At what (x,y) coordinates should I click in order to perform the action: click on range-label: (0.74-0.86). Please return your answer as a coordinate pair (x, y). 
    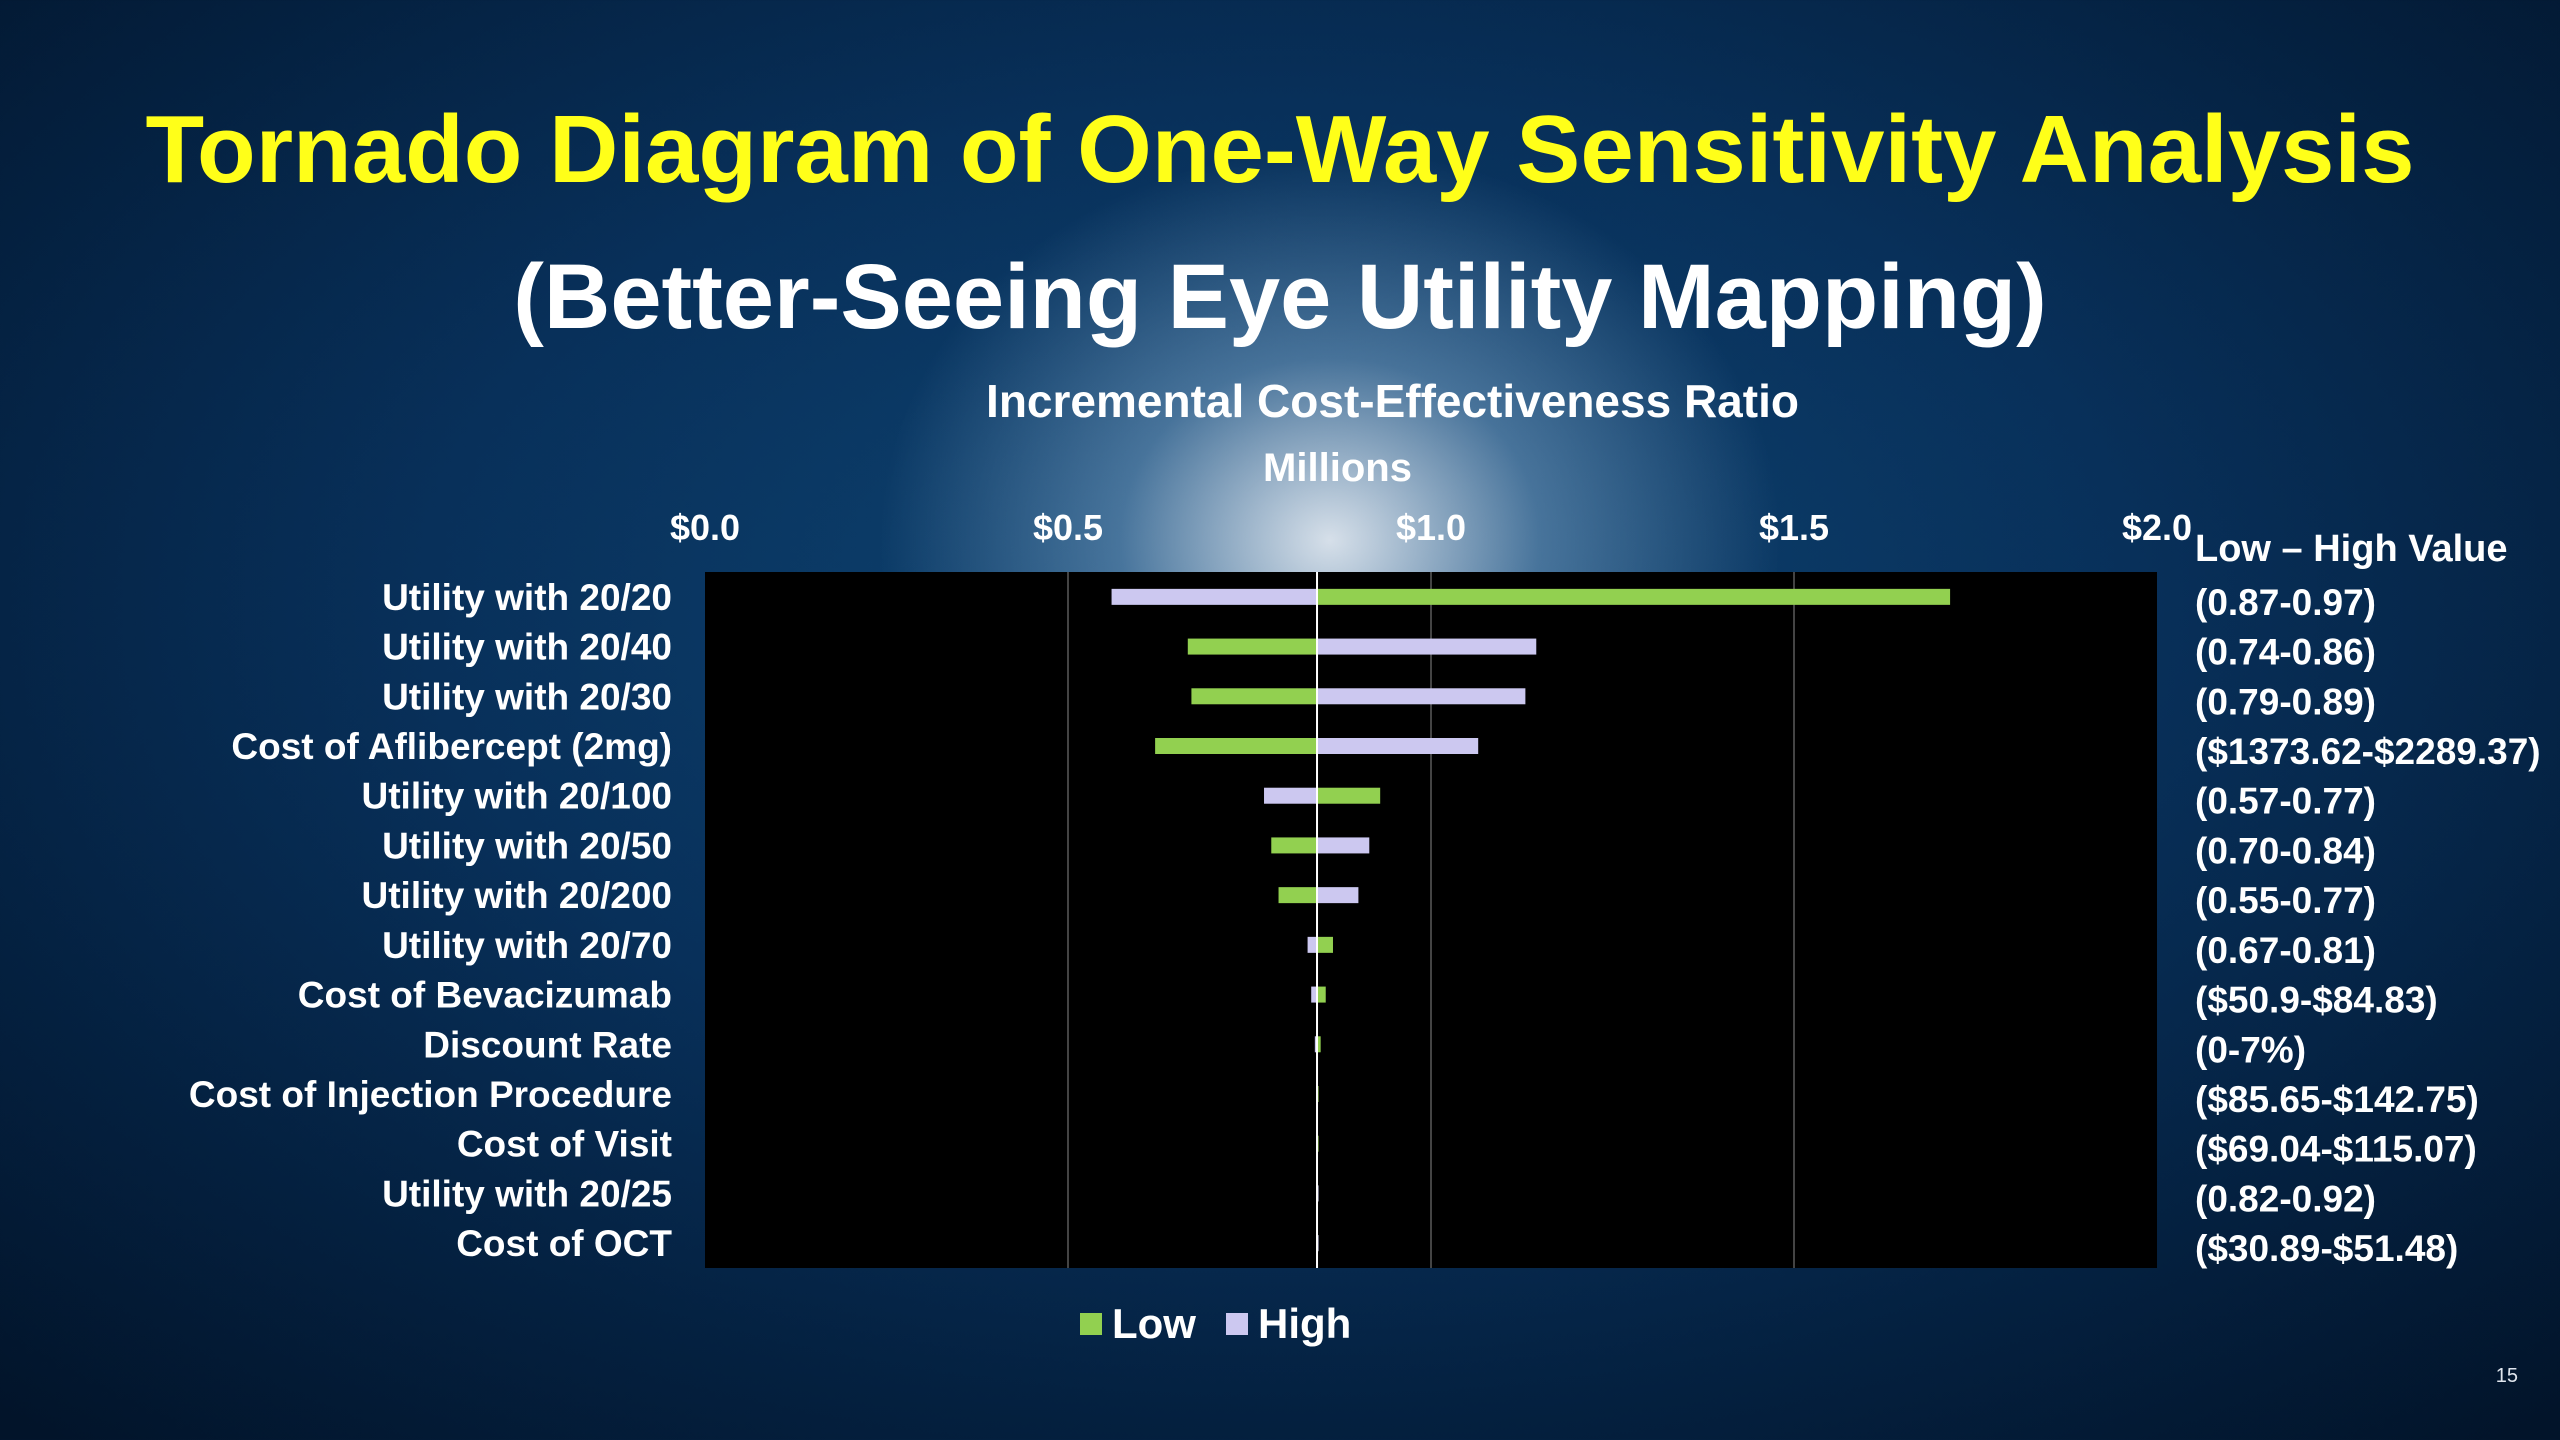
    Looking at the image, I should click on (2285, 652).